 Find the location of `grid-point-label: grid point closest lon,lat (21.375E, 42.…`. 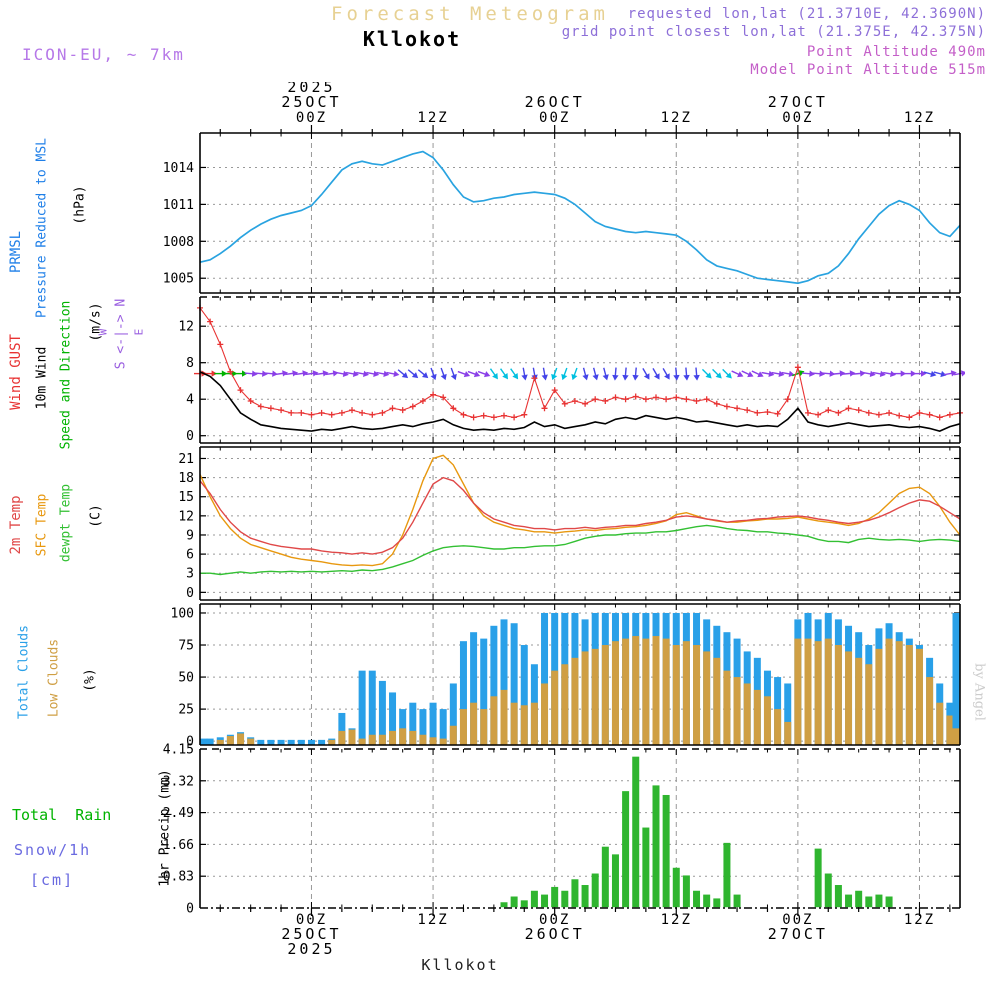

grid-point-label: grid point closest lon,lat (21.375E, 42.… is located at coordinates (773, 32).